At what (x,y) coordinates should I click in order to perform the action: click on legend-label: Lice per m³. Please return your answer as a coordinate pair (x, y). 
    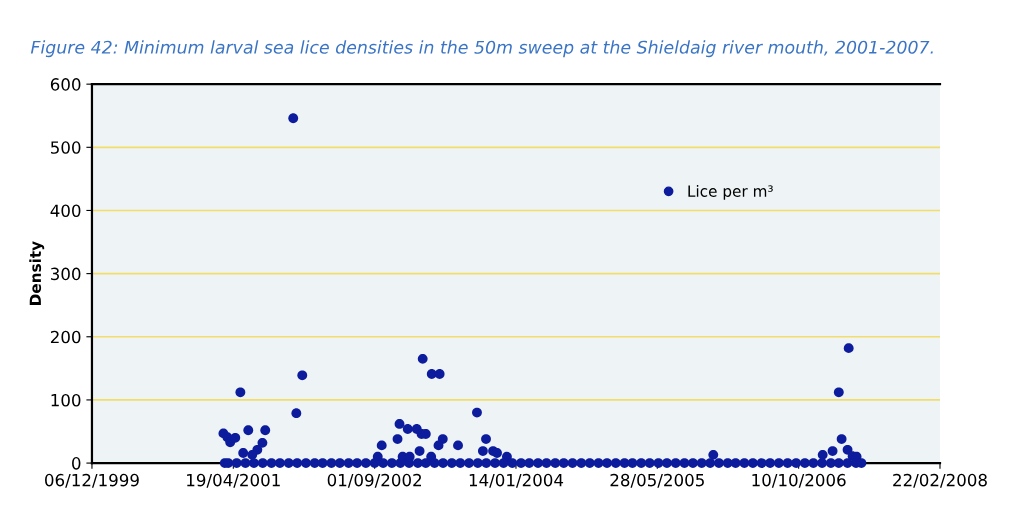
    Looking at the image, I should click on (730, 192).